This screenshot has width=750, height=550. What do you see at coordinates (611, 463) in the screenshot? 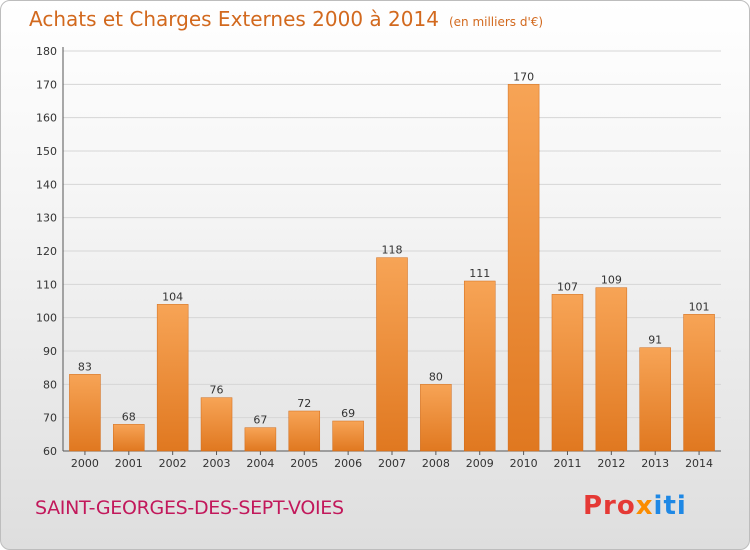
I see `x-tick-label-2012: 2012` at bounding box center [611, 463].